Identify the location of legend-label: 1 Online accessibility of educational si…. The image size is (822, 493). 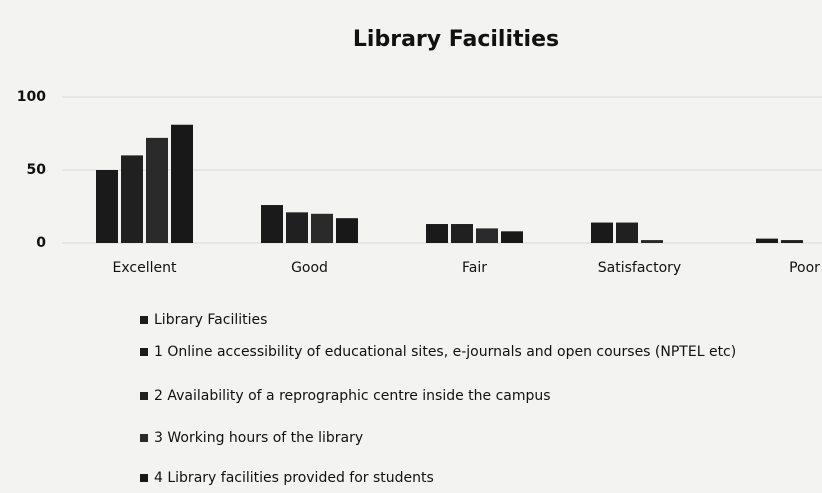
(445, 352).